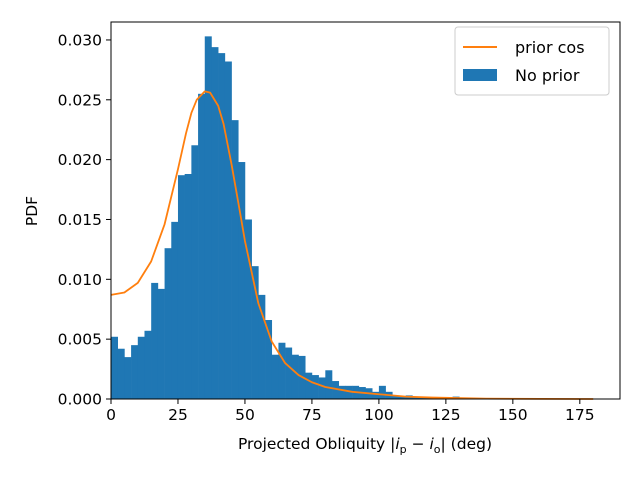  I want to click on y-tick-label: 0.015, so click(80, 220).